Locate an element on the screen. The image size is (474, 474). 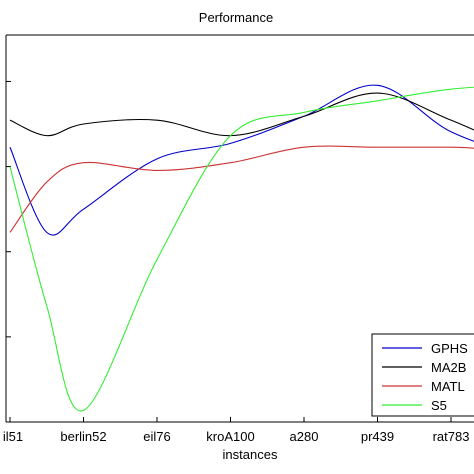
x-tick-label: eil76 is located at coordinates (156, 436).